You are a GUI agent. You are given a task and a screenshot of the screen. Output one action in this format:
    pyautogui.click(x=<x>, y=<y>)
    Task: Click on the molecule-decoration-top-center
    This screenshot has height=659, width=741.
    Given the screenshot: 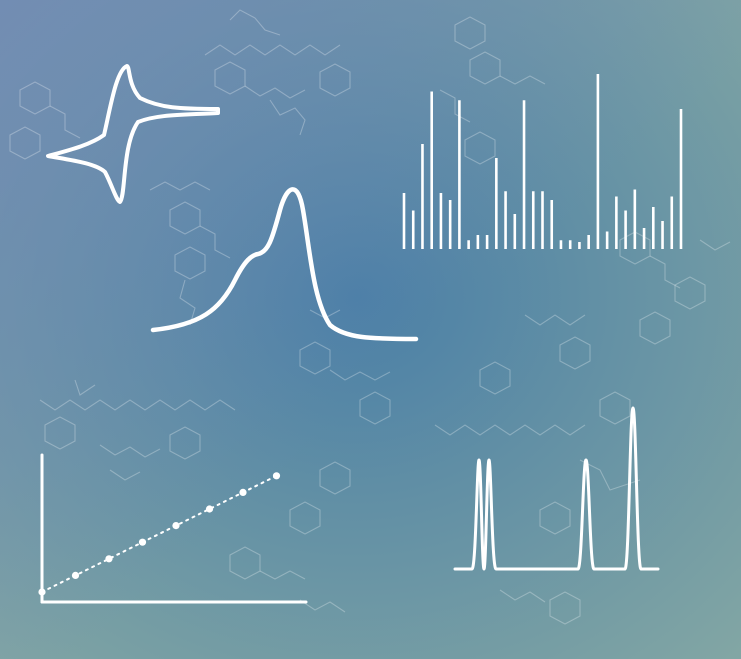 What is the action you would take?
    pyautogui.click(x=277, y=72)
    